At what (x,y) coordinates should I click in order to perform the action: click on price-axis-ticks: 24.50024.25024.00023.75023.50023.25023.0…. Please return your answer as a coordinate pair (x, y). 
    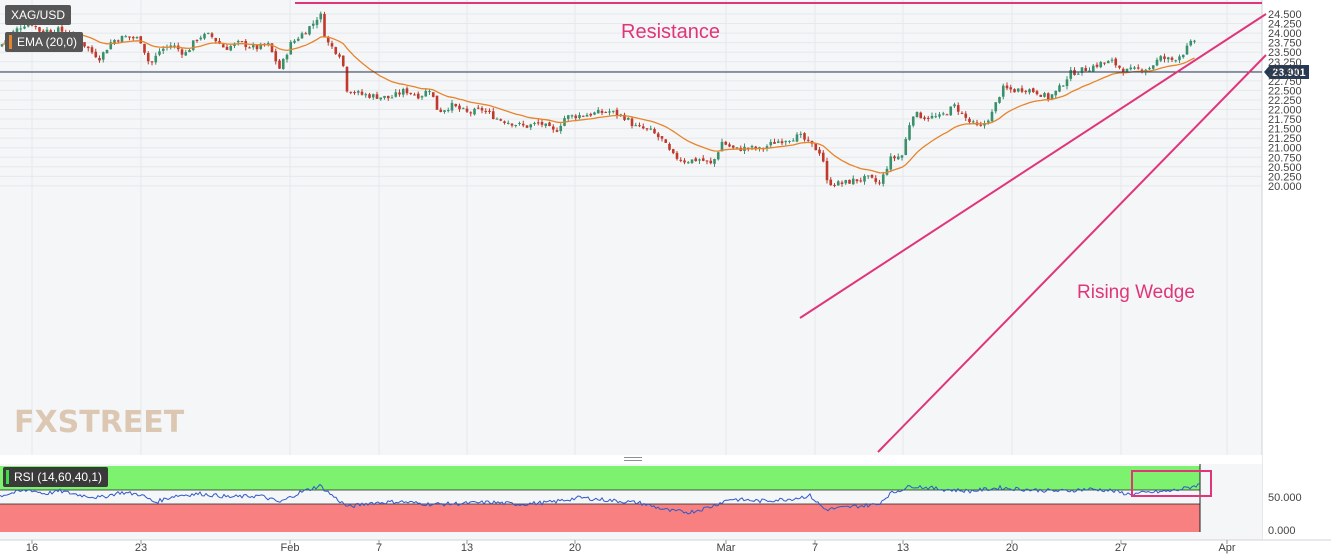
    Looking at the image, I should click on (1285, 101).